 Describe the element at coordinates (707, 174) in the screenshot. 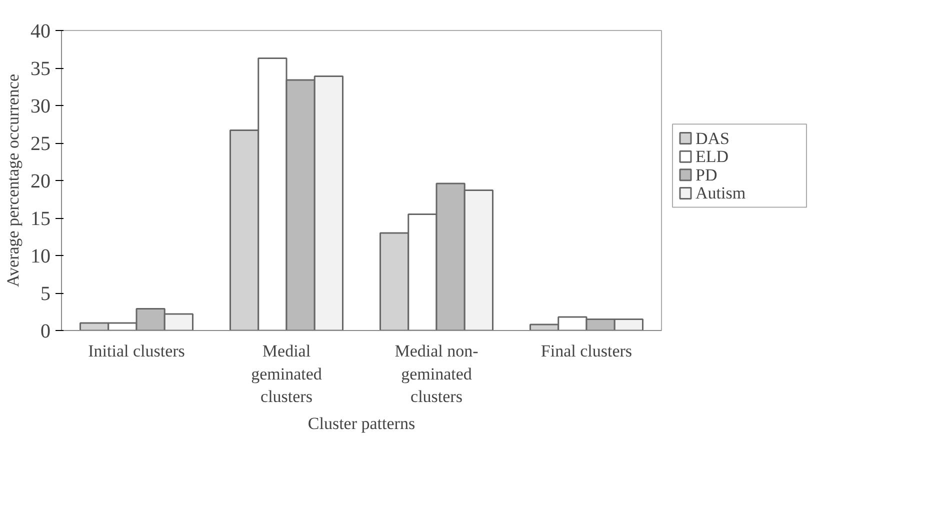

I see `legend-label: PD` at that location.